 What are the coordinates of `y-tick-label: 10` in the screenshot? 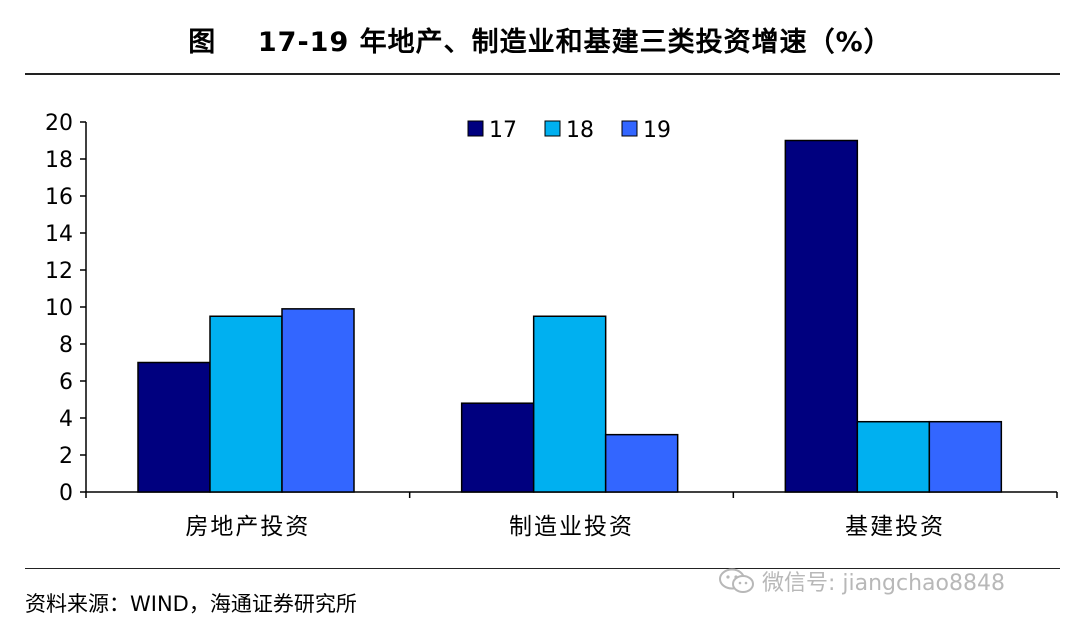 It's located at (59, 308).